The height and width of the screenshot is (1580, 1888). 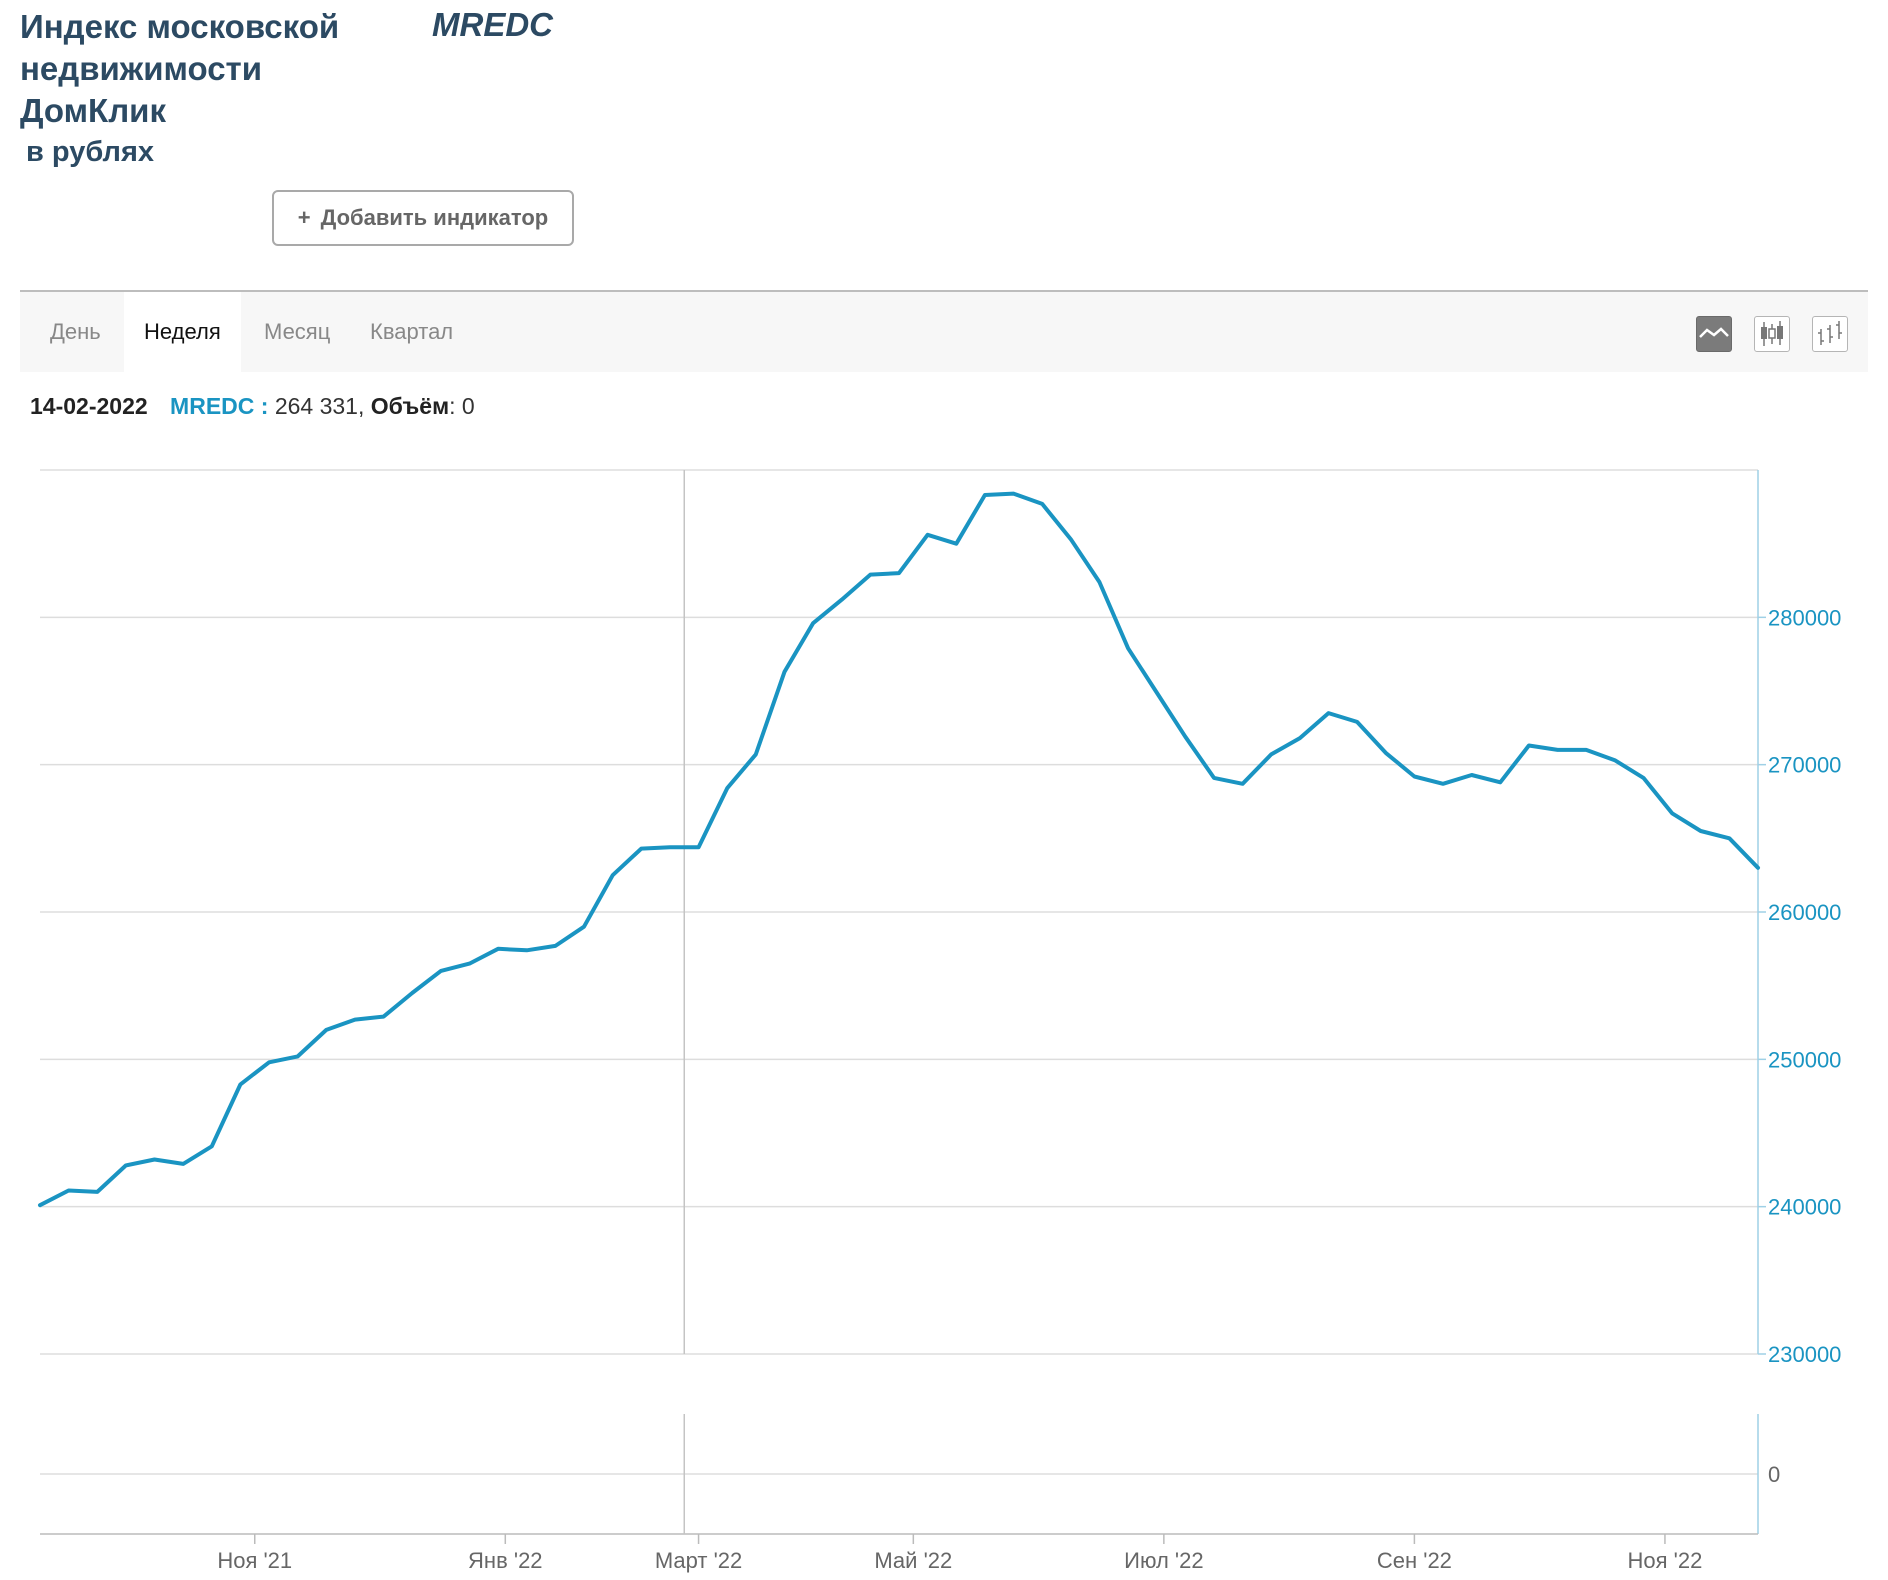 I want to click on x-tick-label-6: Ноя '22, so click(x=1665, y=1560).